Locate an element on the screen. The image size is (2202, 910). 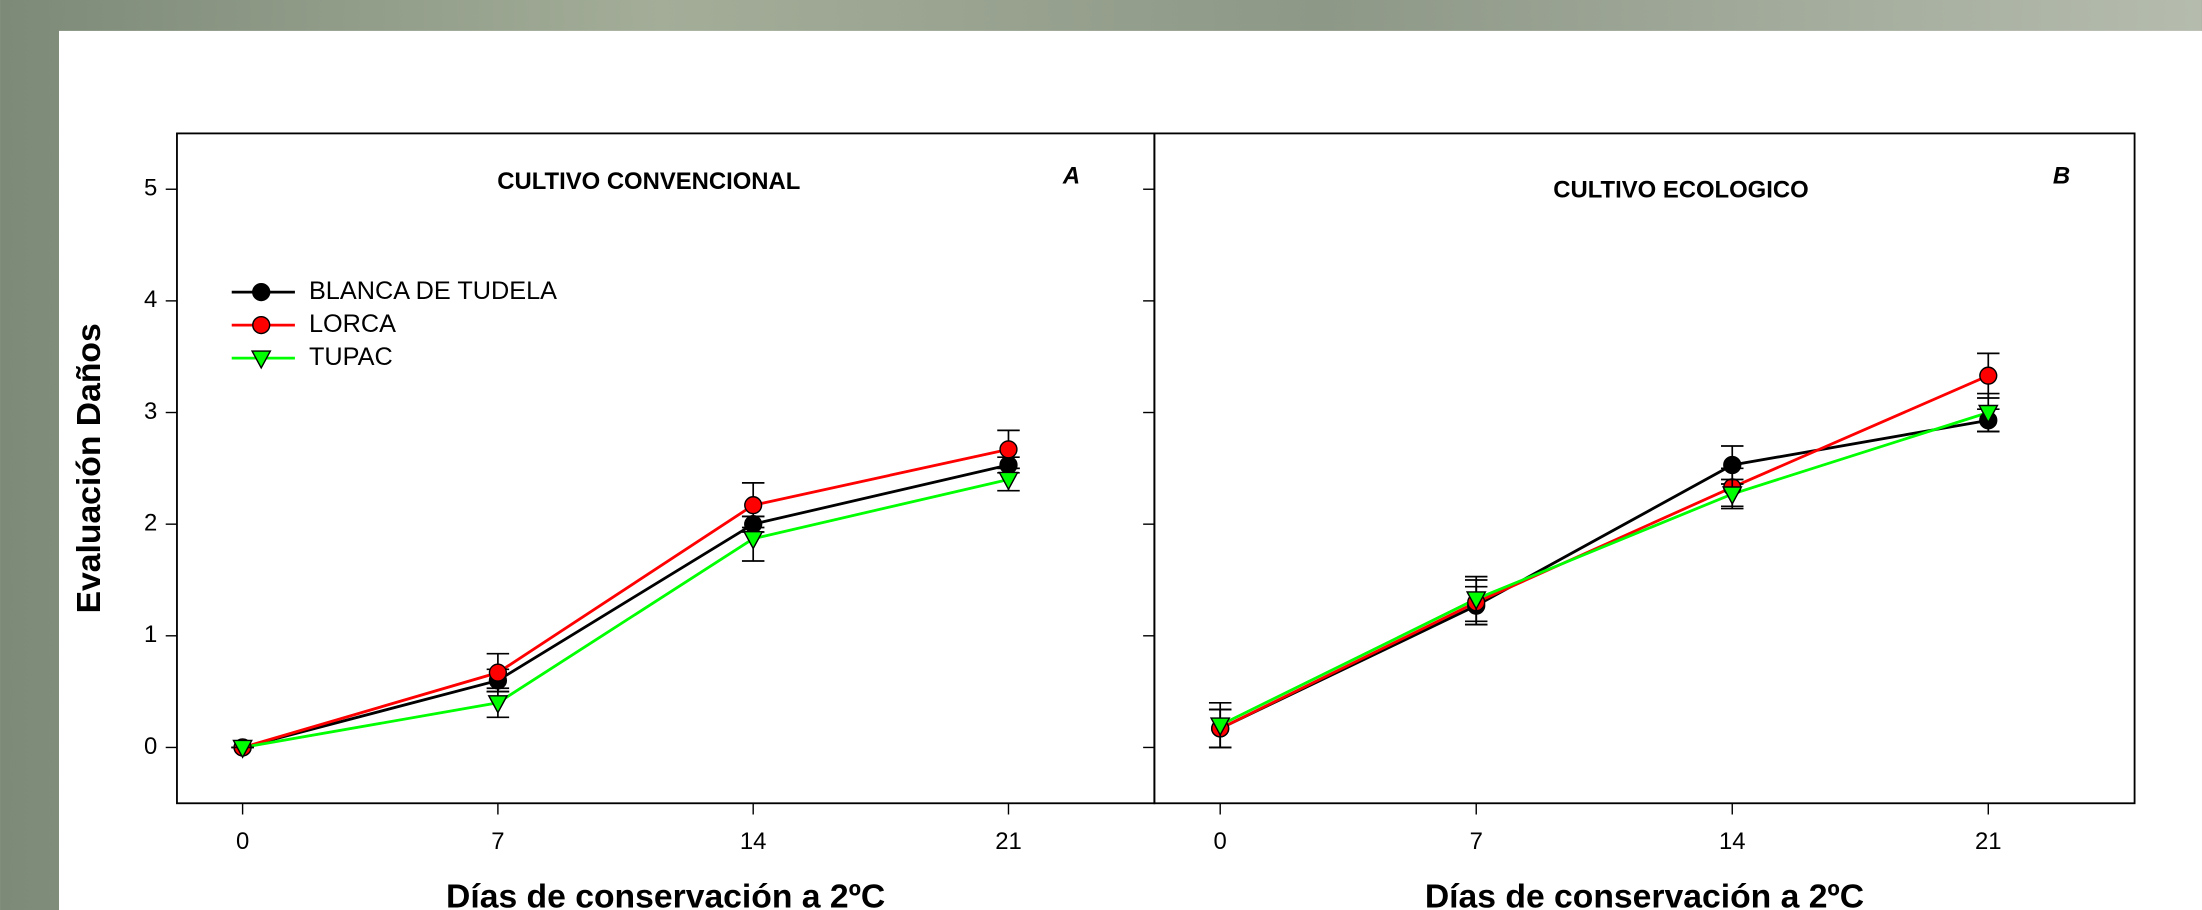
y-tick-label: 5 is located at coordinates (150, 188).